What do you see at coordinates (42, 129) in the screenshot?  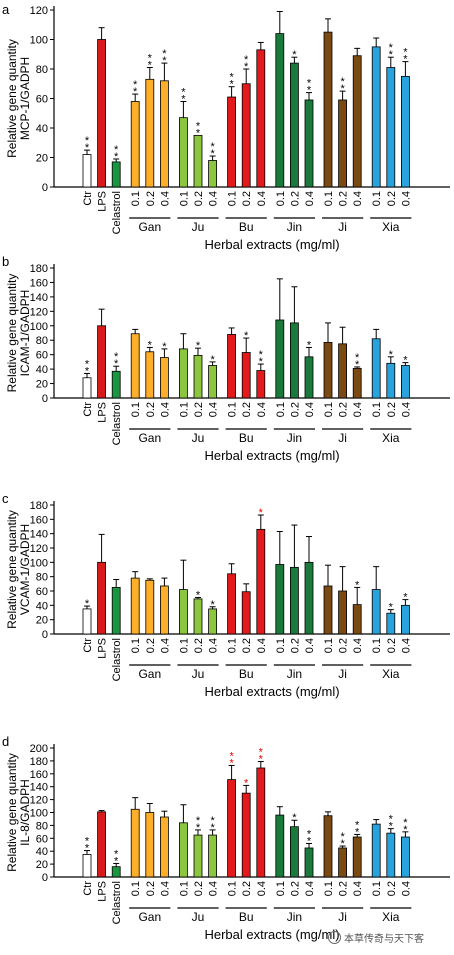 I see `y-tick-label: 40` at bounding box center [42, 129].